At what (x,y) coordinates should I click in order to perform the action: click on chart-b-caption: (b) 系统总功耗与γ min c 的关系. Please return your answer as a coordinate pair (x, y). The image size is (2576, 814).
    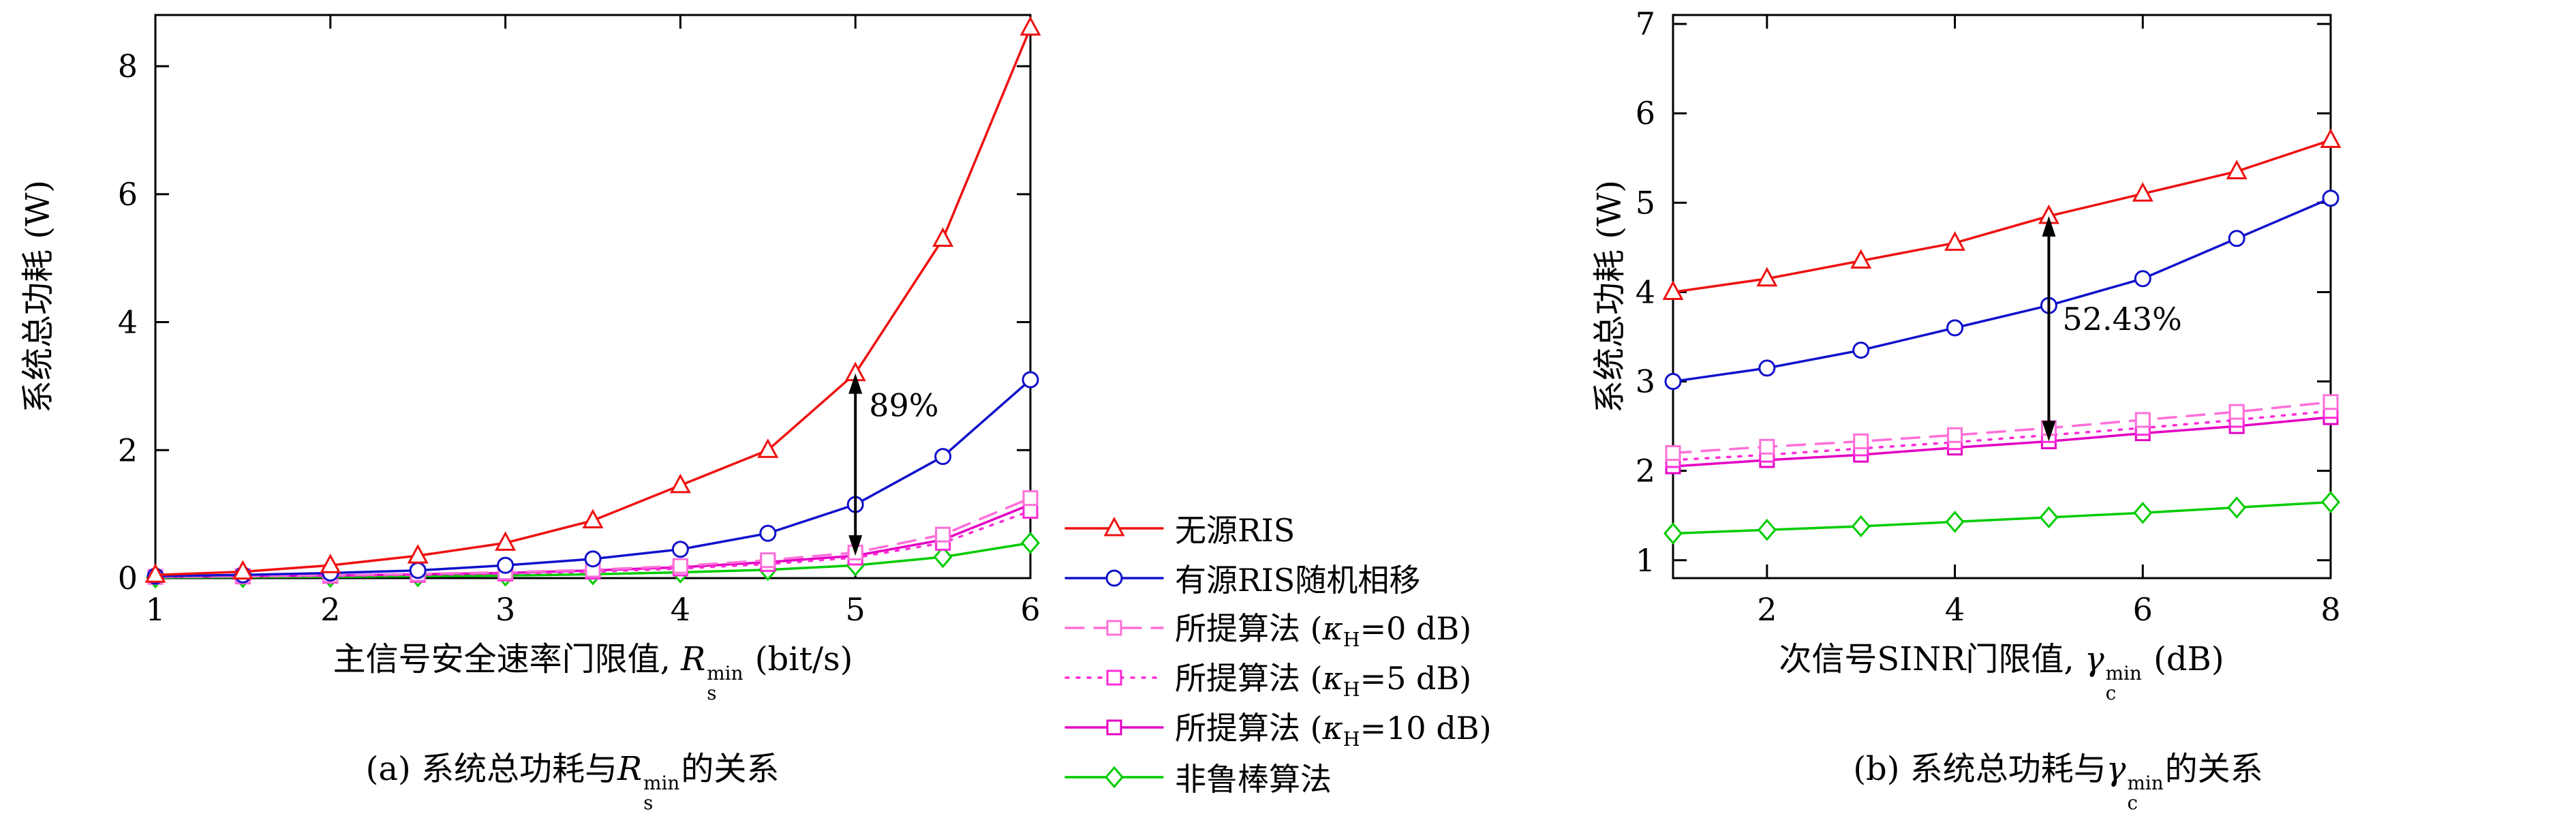
    Looking at the image, I should click on (2058, 781).